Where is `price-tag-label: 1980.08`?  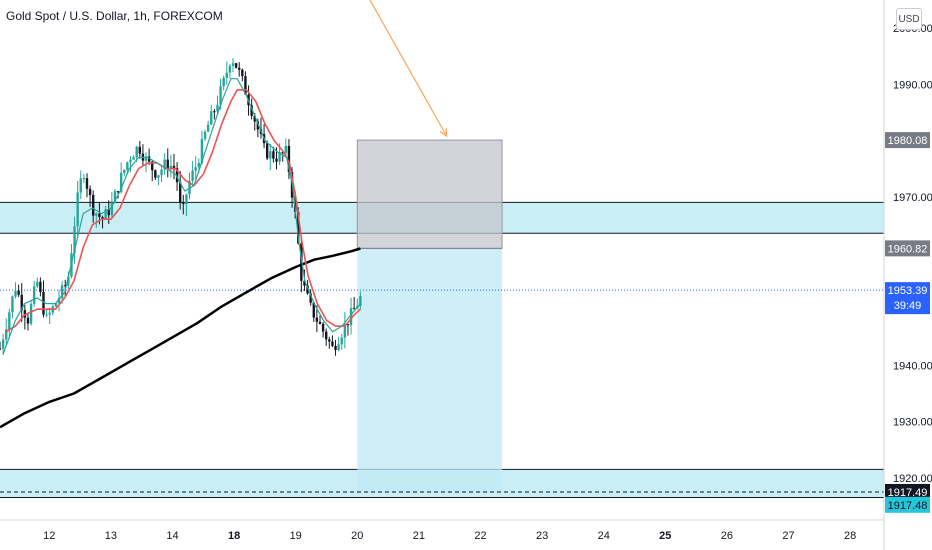
price-tag-label: 1980.08 is located at coordinates (908, 141).